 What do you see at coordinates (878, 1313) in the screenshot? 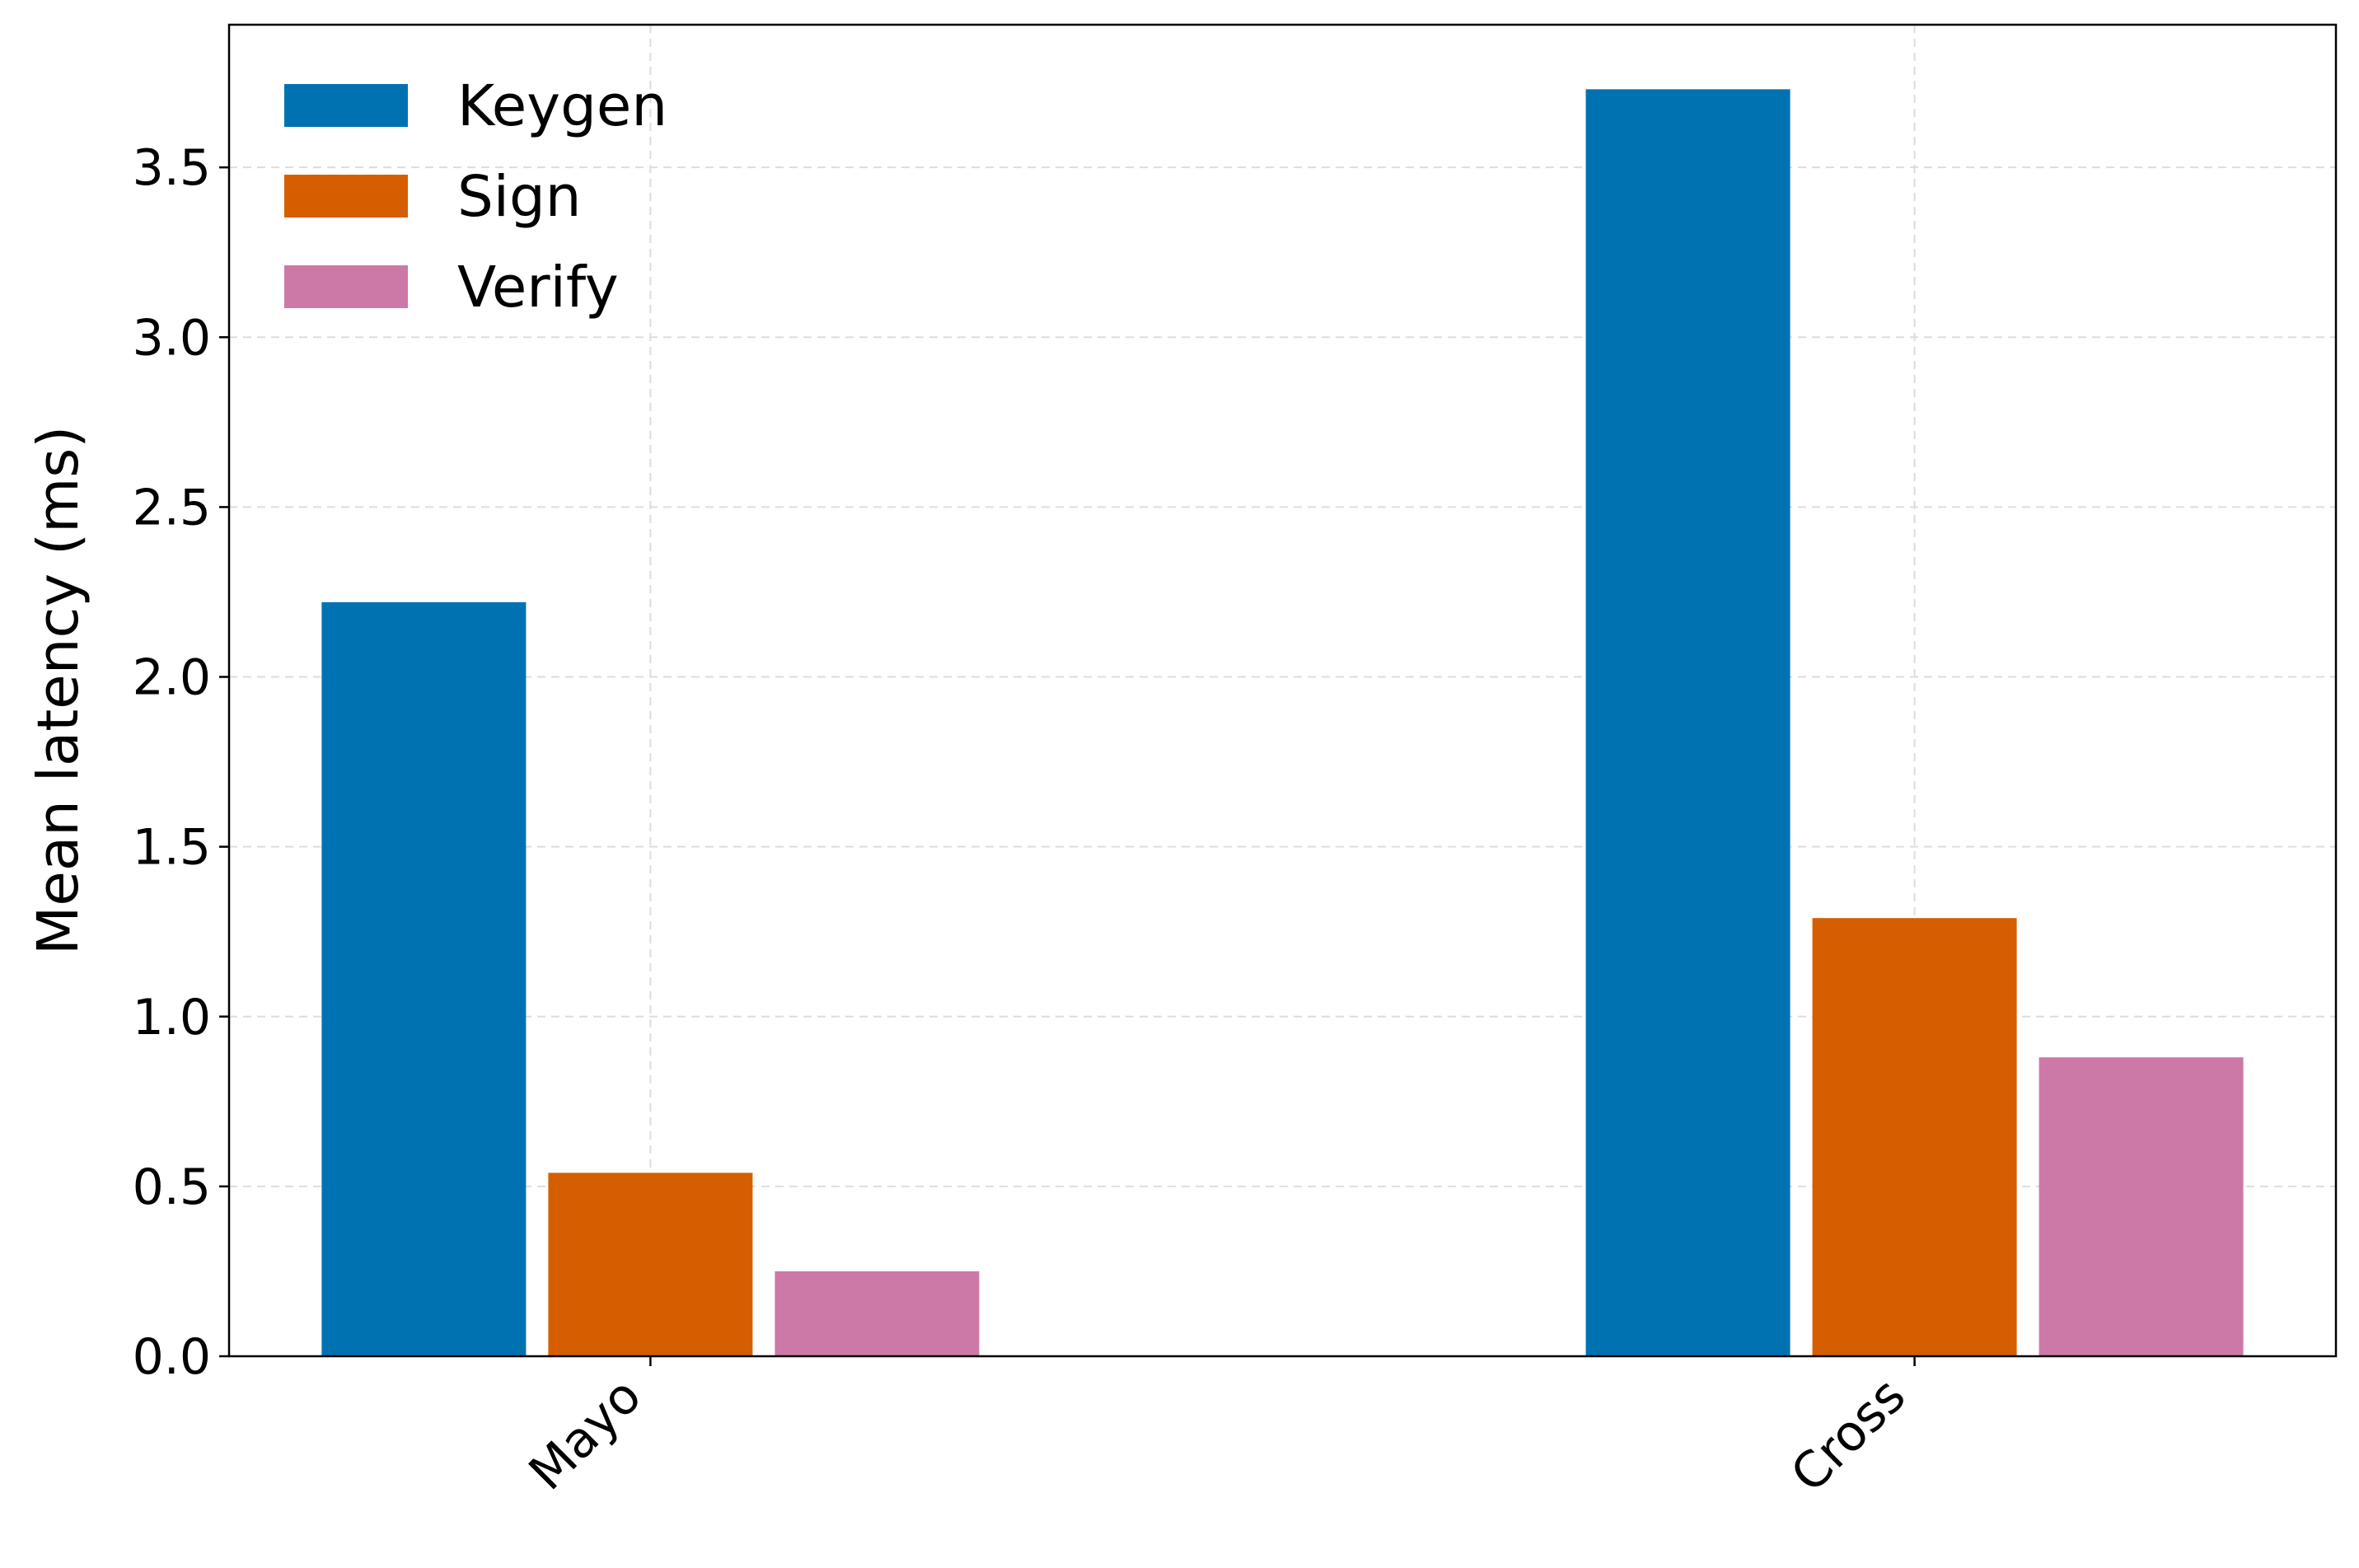
I see `bar-verify-mayo` at bounding box center [878, 1313].